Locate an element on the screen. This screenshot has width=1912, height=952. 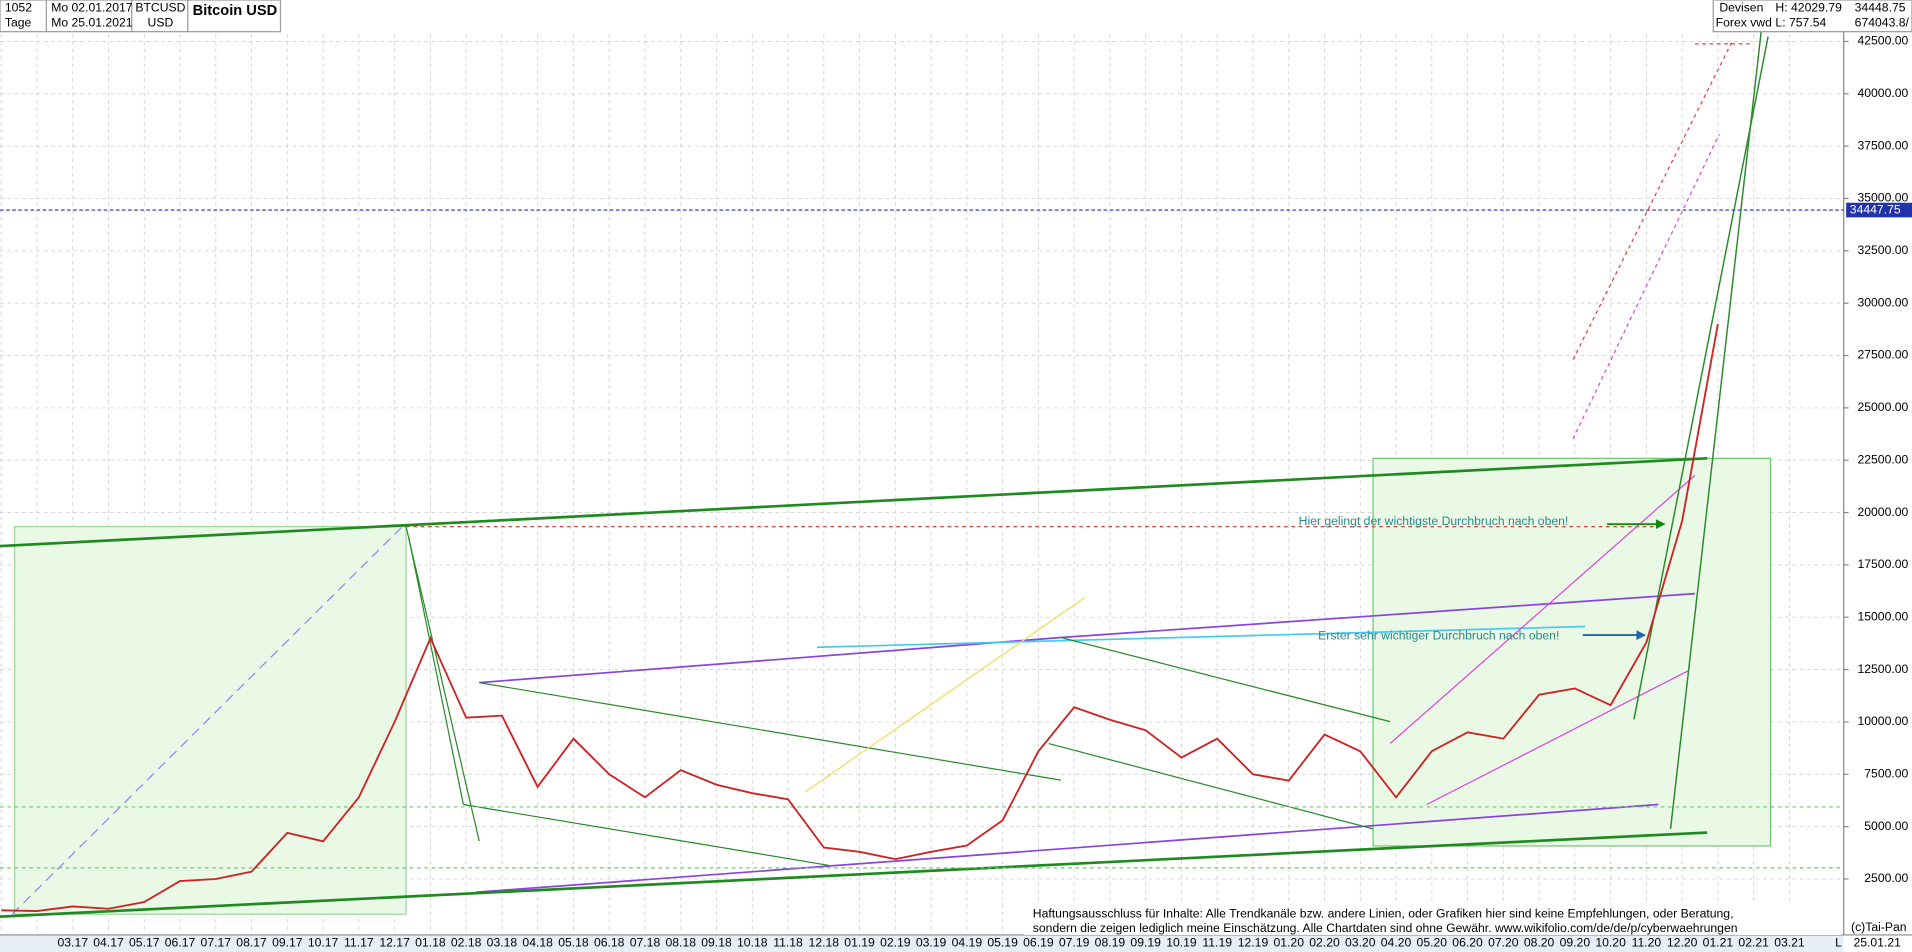
y-tick-label: 22500.00 is located at coordinates (1882, 459).